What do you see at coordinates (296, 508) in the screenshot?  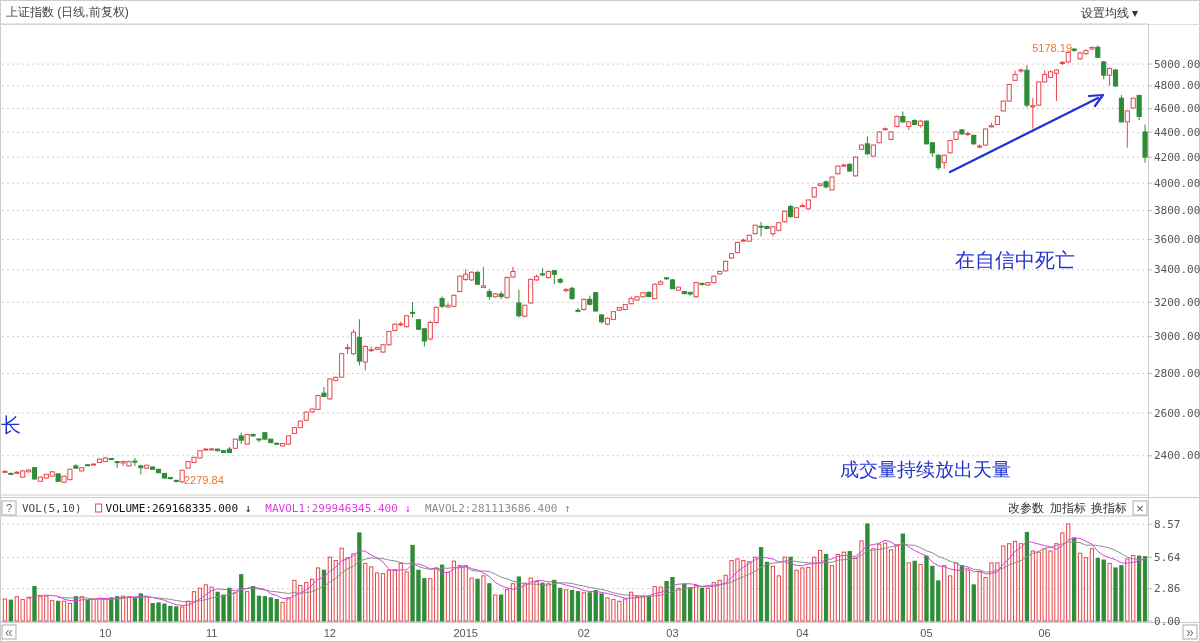 I see `legend: VOL(5,10) VOLUME:269168335.000 ↓ MAVOL1:299946345.400 ↓ MAVOL2:281113686.400 ↑` at bounding box center [296, 508].